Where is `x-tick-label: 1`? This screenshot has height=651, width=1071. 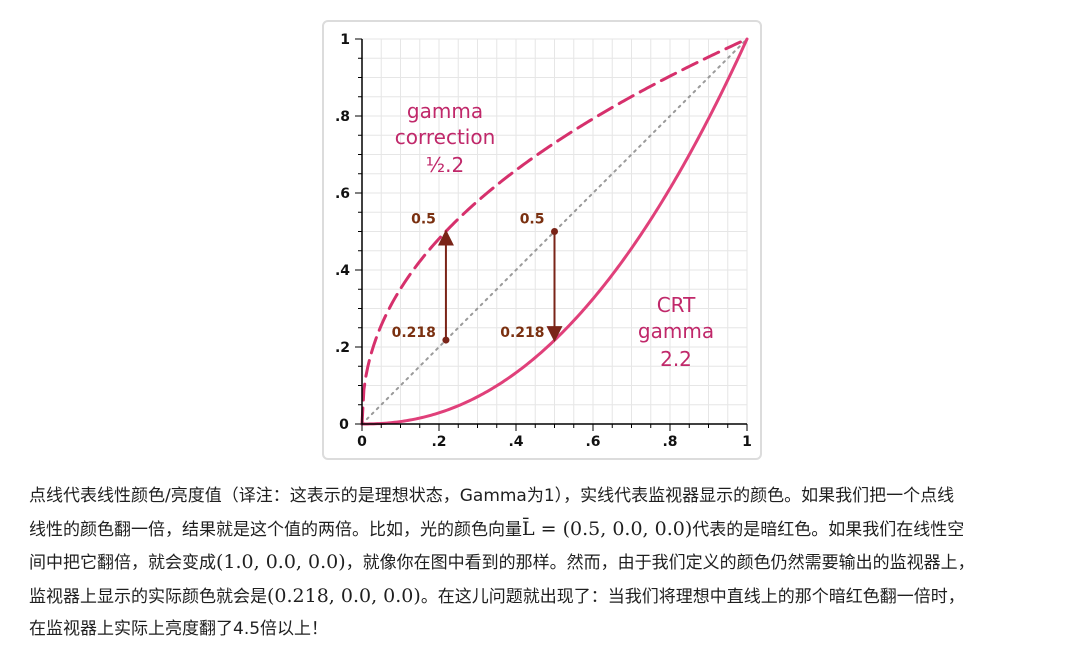 x-tick-label: 1 is located at coordinates (747, 442).